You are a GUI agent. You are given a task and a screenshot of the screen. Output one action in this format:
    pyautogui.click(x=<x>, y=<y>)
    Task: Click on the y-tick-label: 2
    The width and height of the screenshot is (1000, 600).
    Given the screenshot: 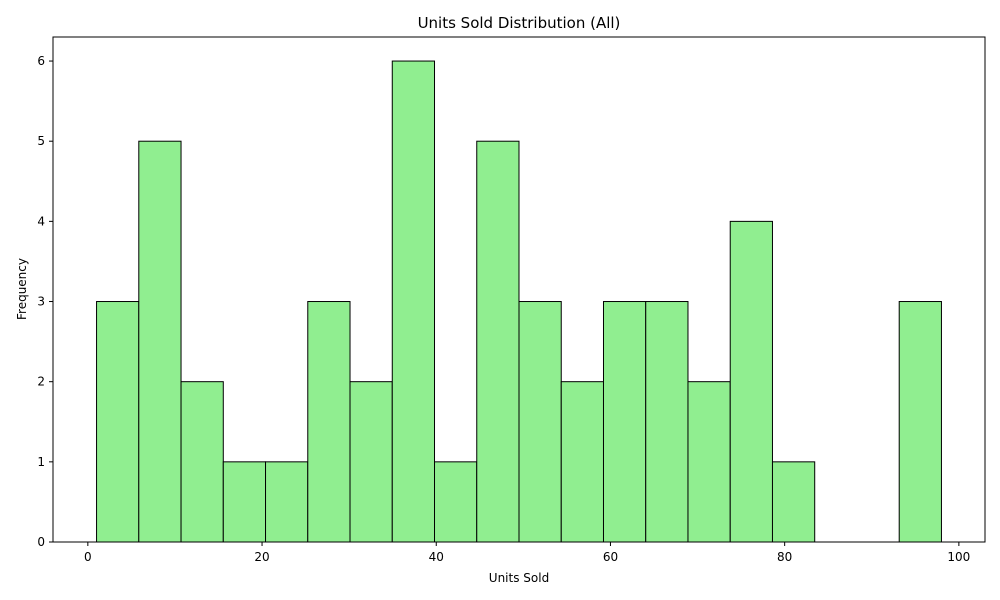 What is the action you would take?
    pyautogui.click(x=41, y=382)
    